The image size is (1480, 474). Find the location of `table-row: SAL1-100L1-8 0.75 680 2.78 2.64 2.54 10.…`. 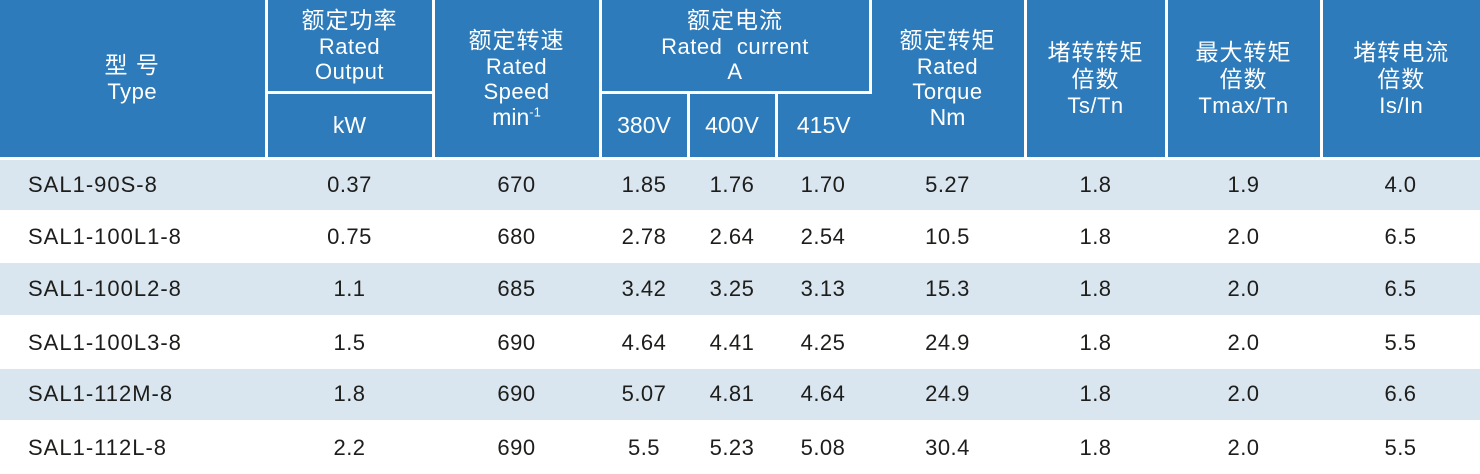

table-row: SAL1-100L1-8 0.75 680 2.78 2.64 2.54 10.… is located at coordinates (740, 237).